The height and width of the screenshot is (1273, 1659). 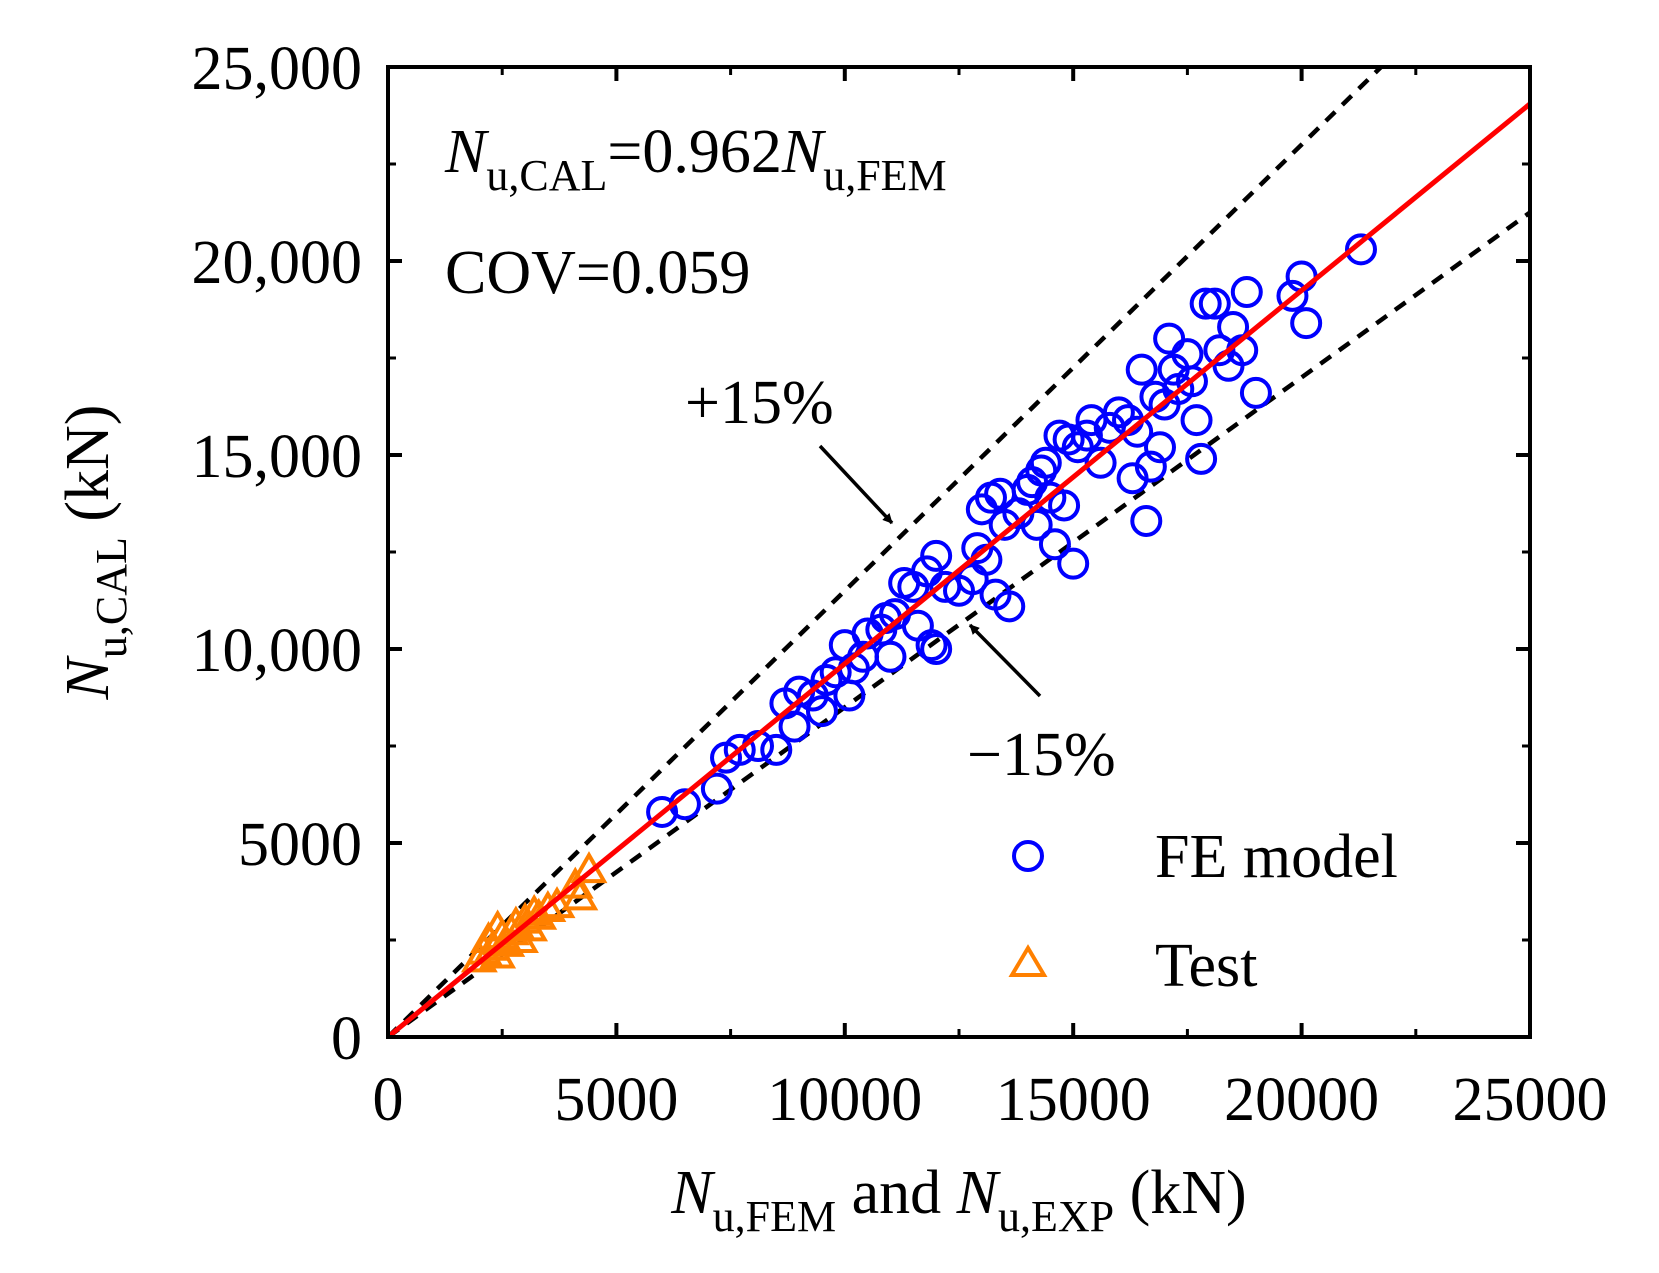 I want to click on y-axis-label: Nu,CAL (kN), so click(x=95, y=553).